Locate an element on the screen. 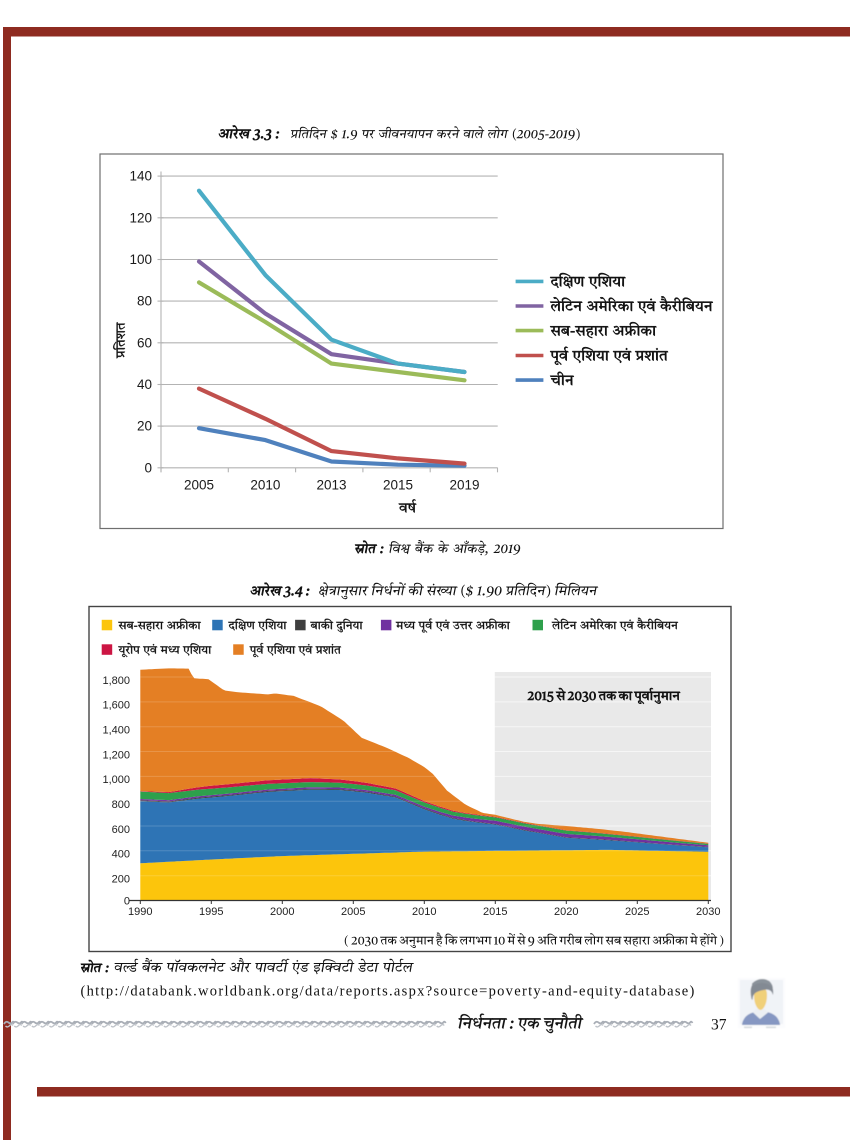 The width and height of the screenshot is (850, 1140). svg-text: 1,200 is located at coordinates (116, 755).